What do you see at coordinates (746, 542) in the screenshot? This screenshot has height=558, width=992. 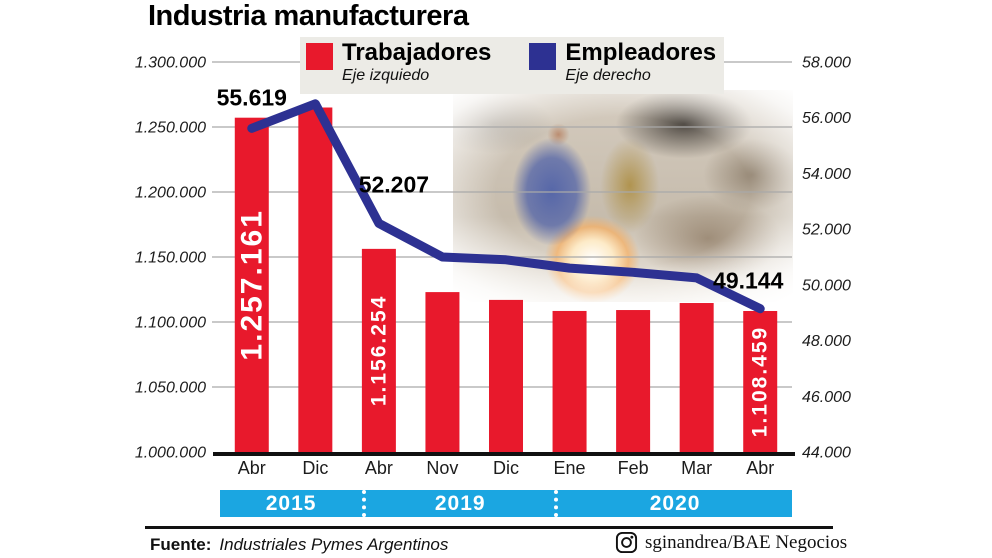 I see `credit-text: sginandrea/BAE Negocios` at bounding box center [746, 542].